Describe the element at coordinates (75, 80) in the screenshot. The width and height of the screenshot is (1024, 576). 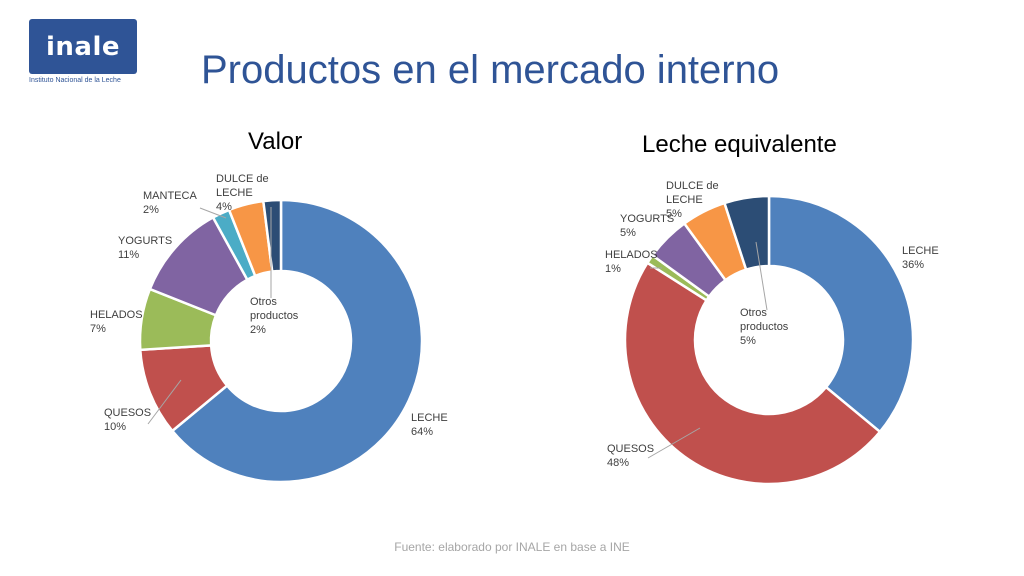
I see `logo-subtitle: Instituto Nacional de la Leche` at that location.